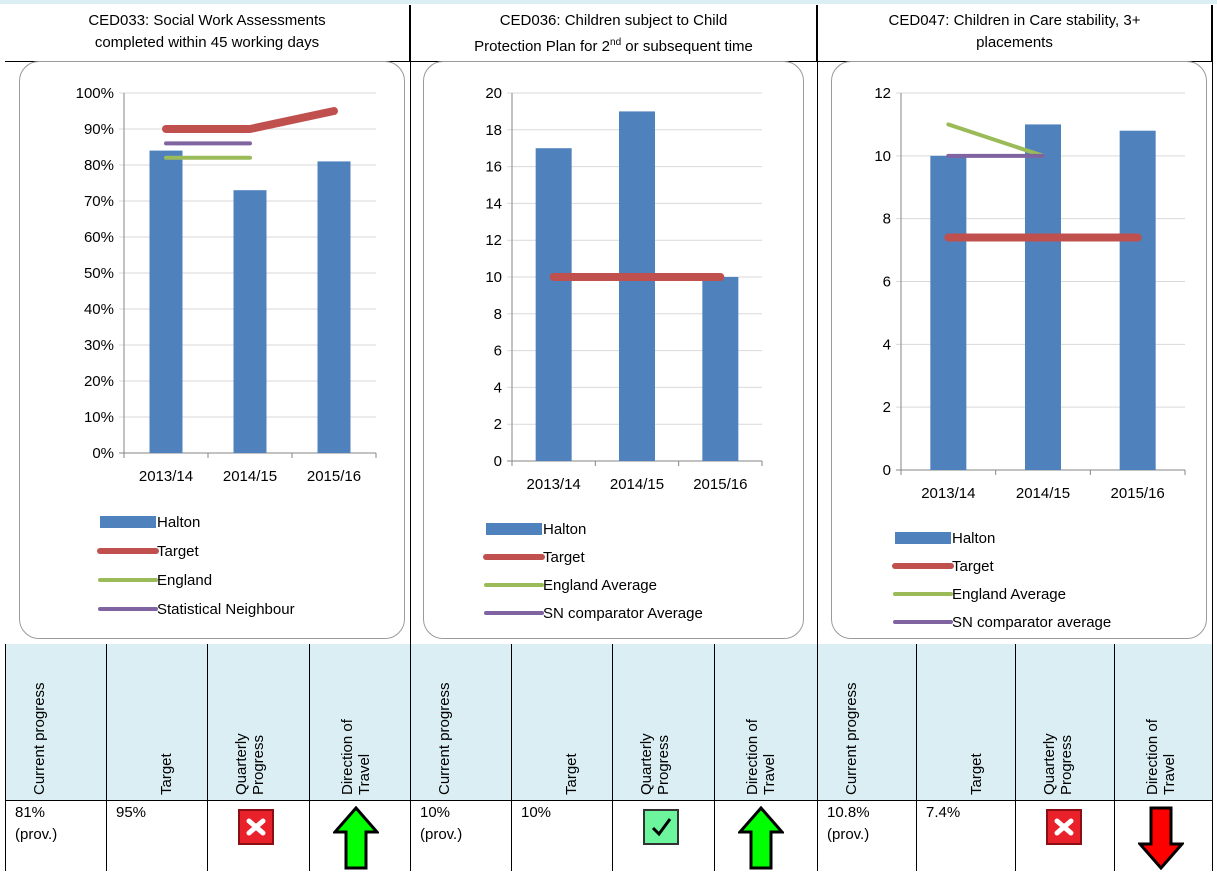 The height and width of the screenshot is (875, 1217). Describe the element at coordinates (493, 130) in the screenshot. I see `y-tick-label: 18` at that location.